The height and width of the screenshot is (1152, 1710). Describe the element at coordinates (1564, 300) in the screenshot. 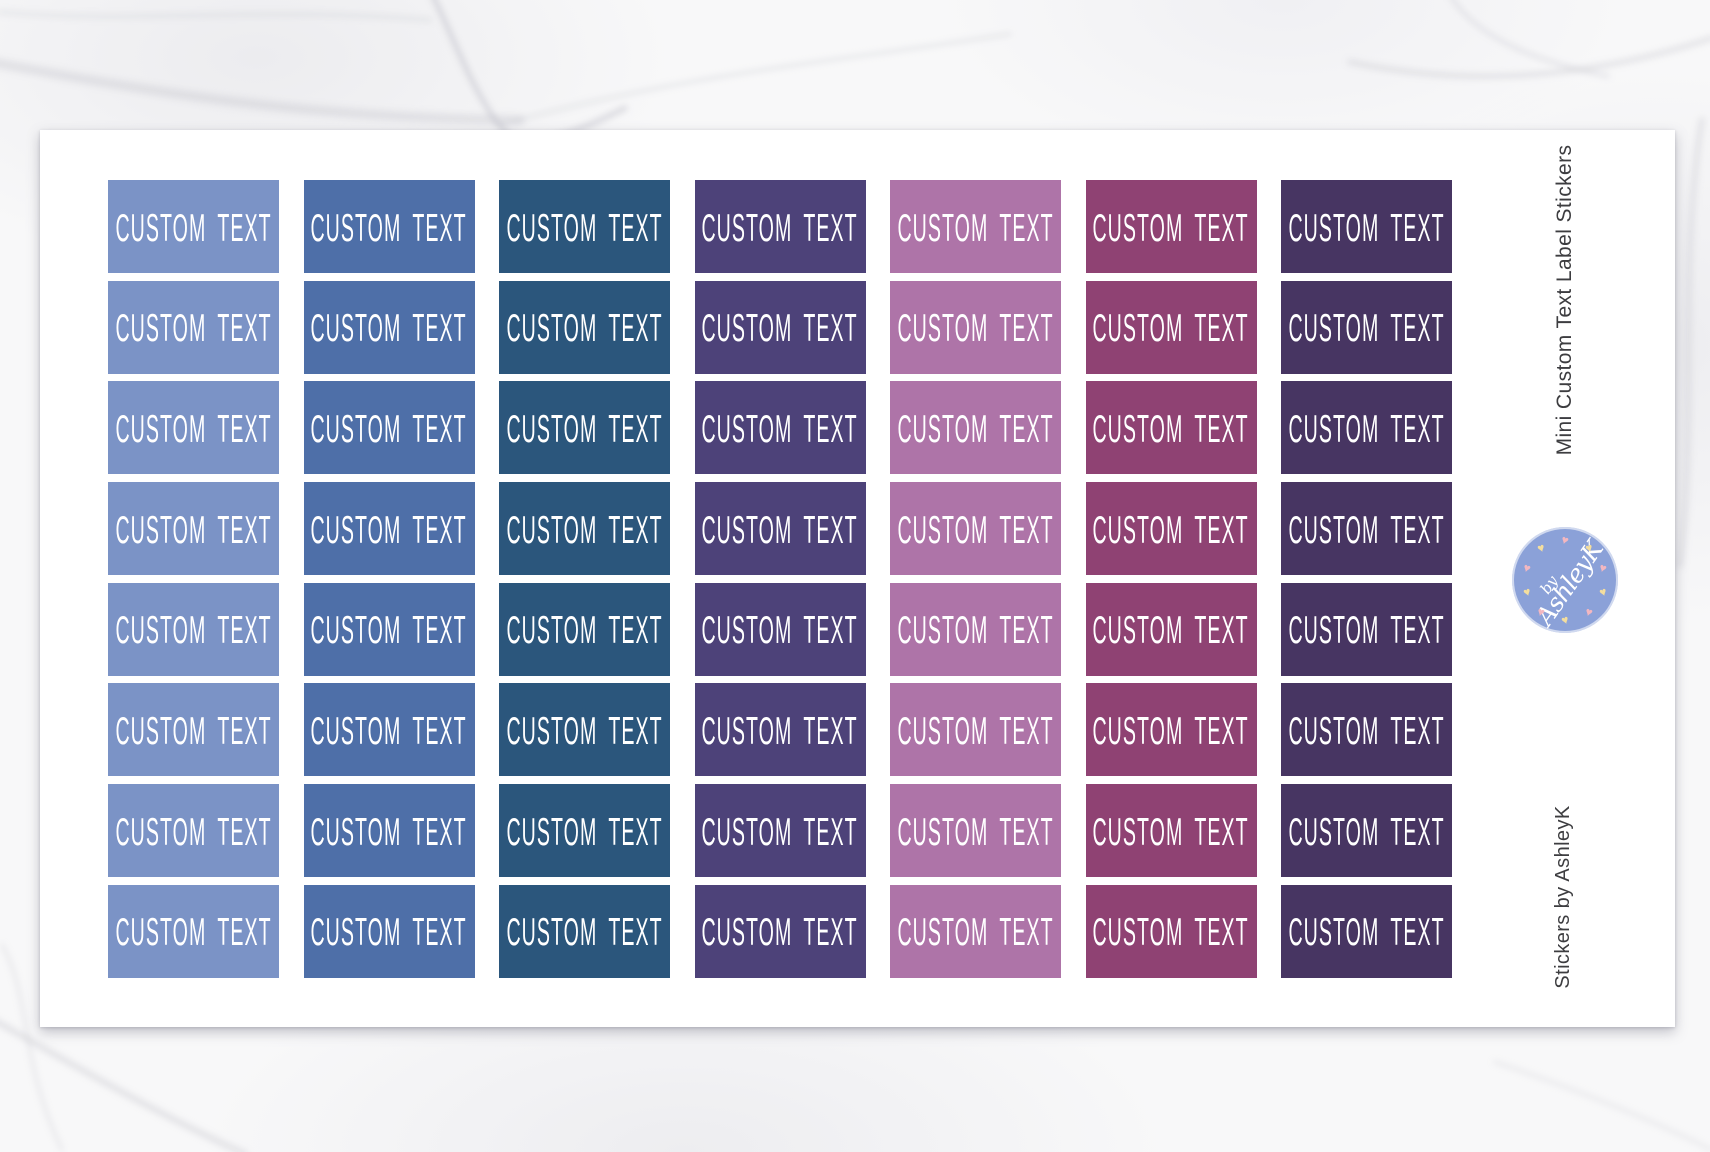

I see `product-title-vertical: Mini Custom Text Label Stickers` at that location.